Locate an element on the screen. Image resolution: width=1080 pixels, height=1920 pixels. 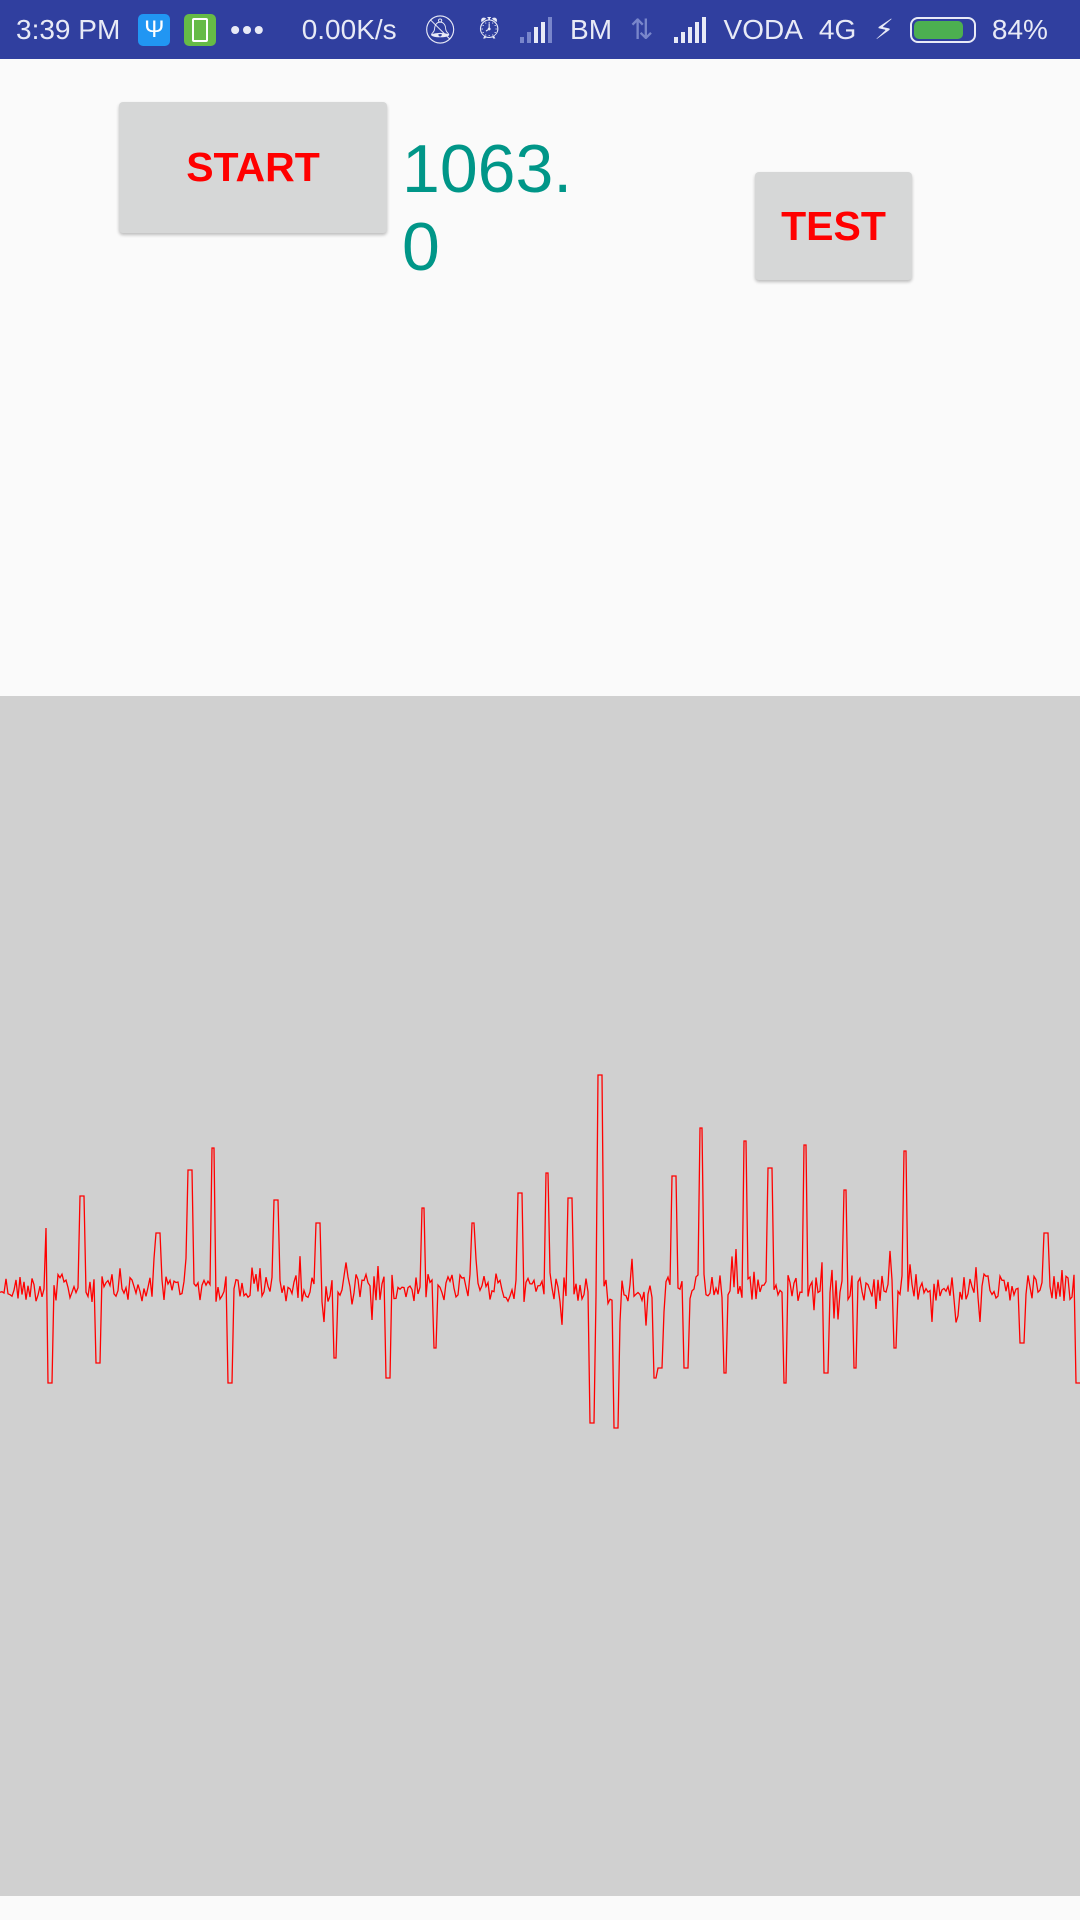
signal-weak-icon is located at coordinates (536, 29).